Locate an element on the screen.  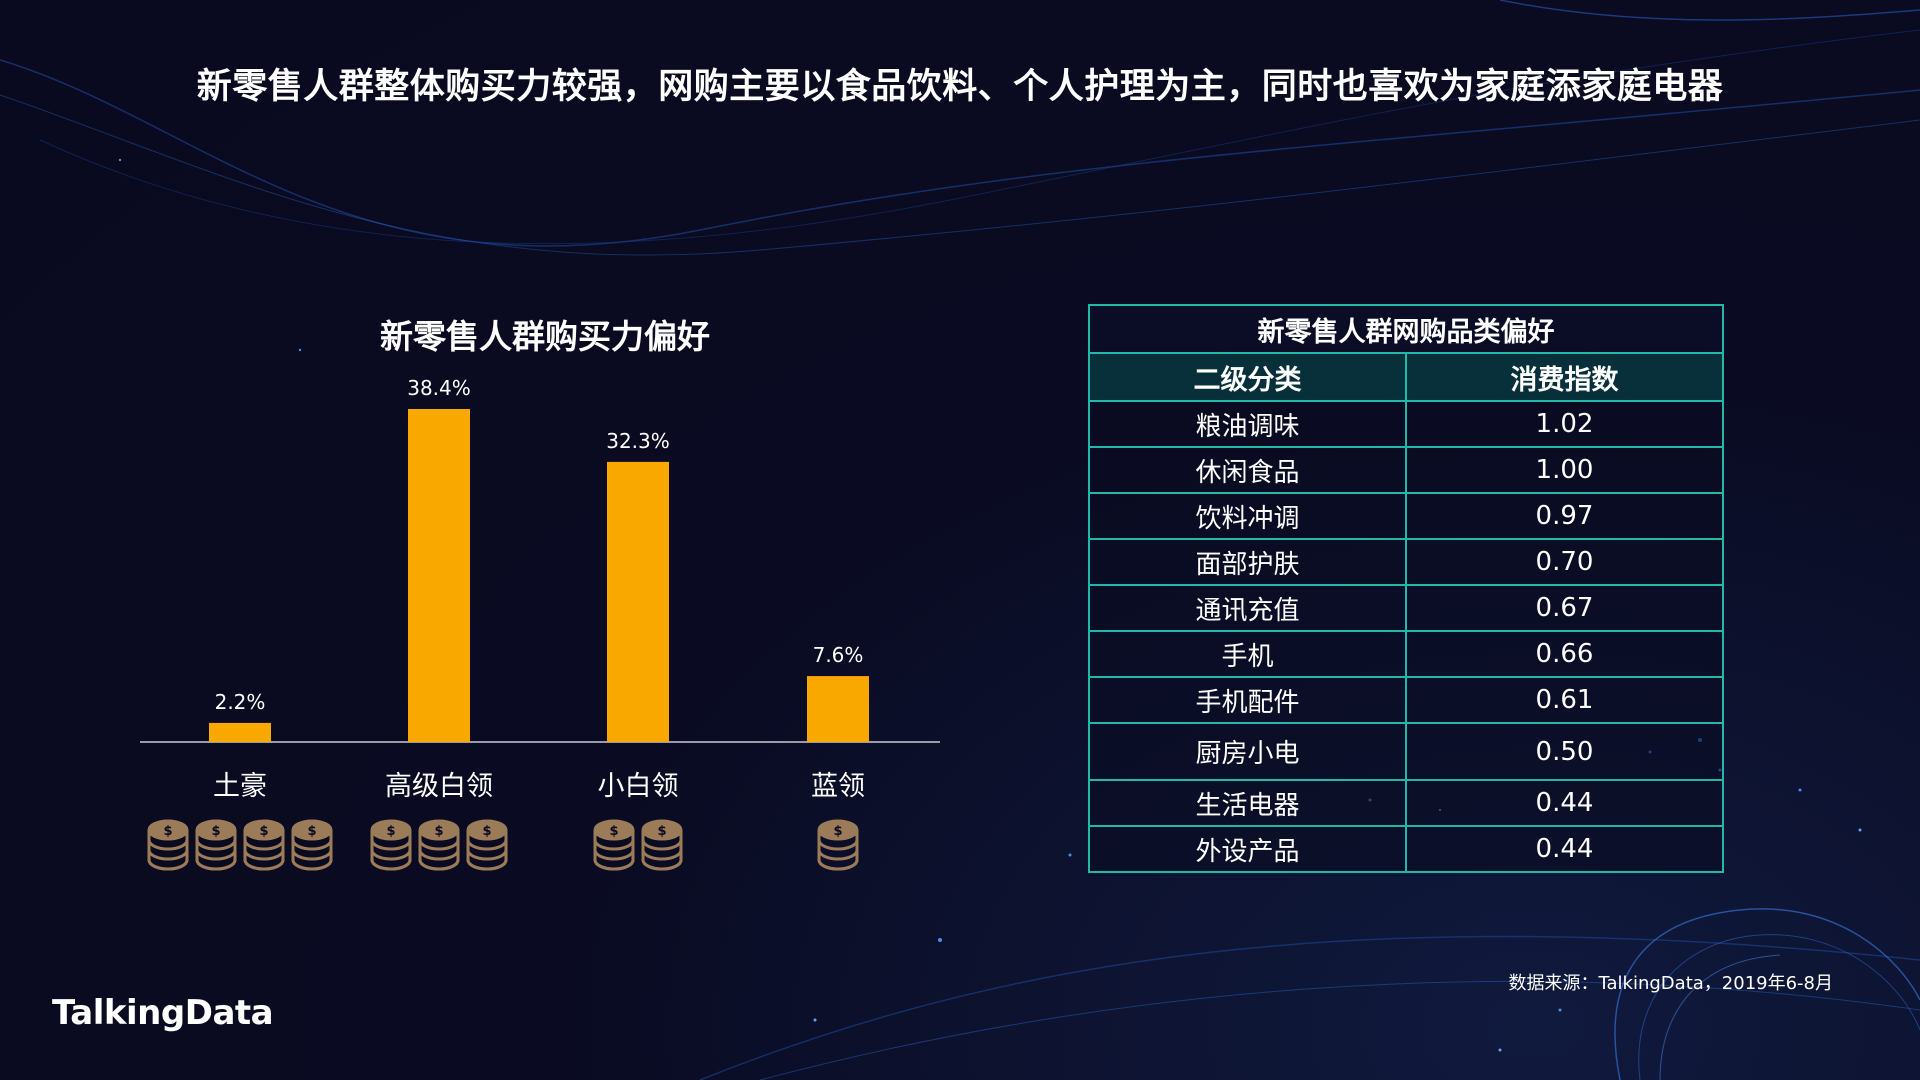
category-cell: 厨房小电 is located at coordinates (1247, 751).